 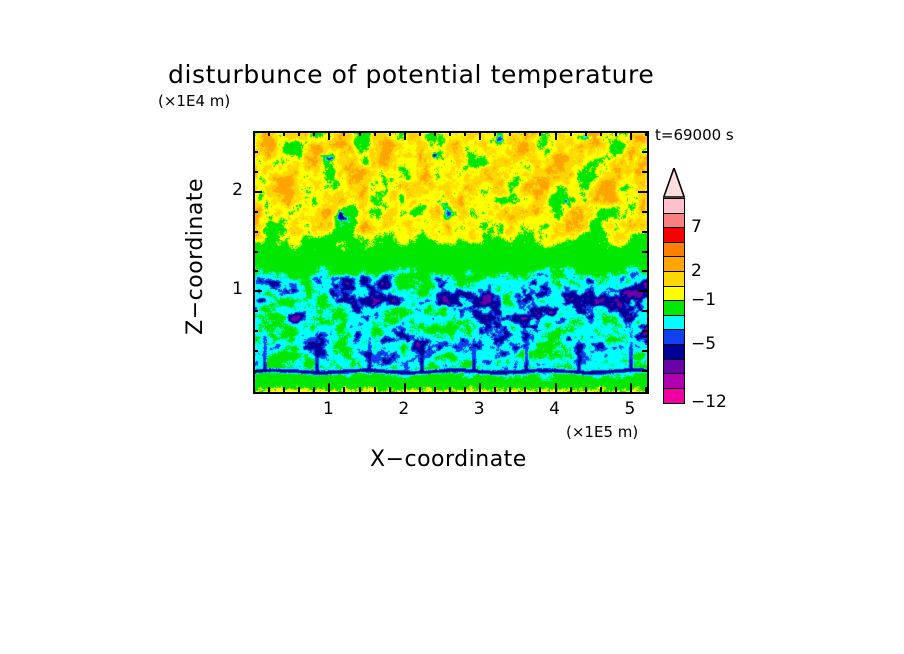 I want to click on z-axis-unit-label: (×1E4 m), so click(x=194, y=101).